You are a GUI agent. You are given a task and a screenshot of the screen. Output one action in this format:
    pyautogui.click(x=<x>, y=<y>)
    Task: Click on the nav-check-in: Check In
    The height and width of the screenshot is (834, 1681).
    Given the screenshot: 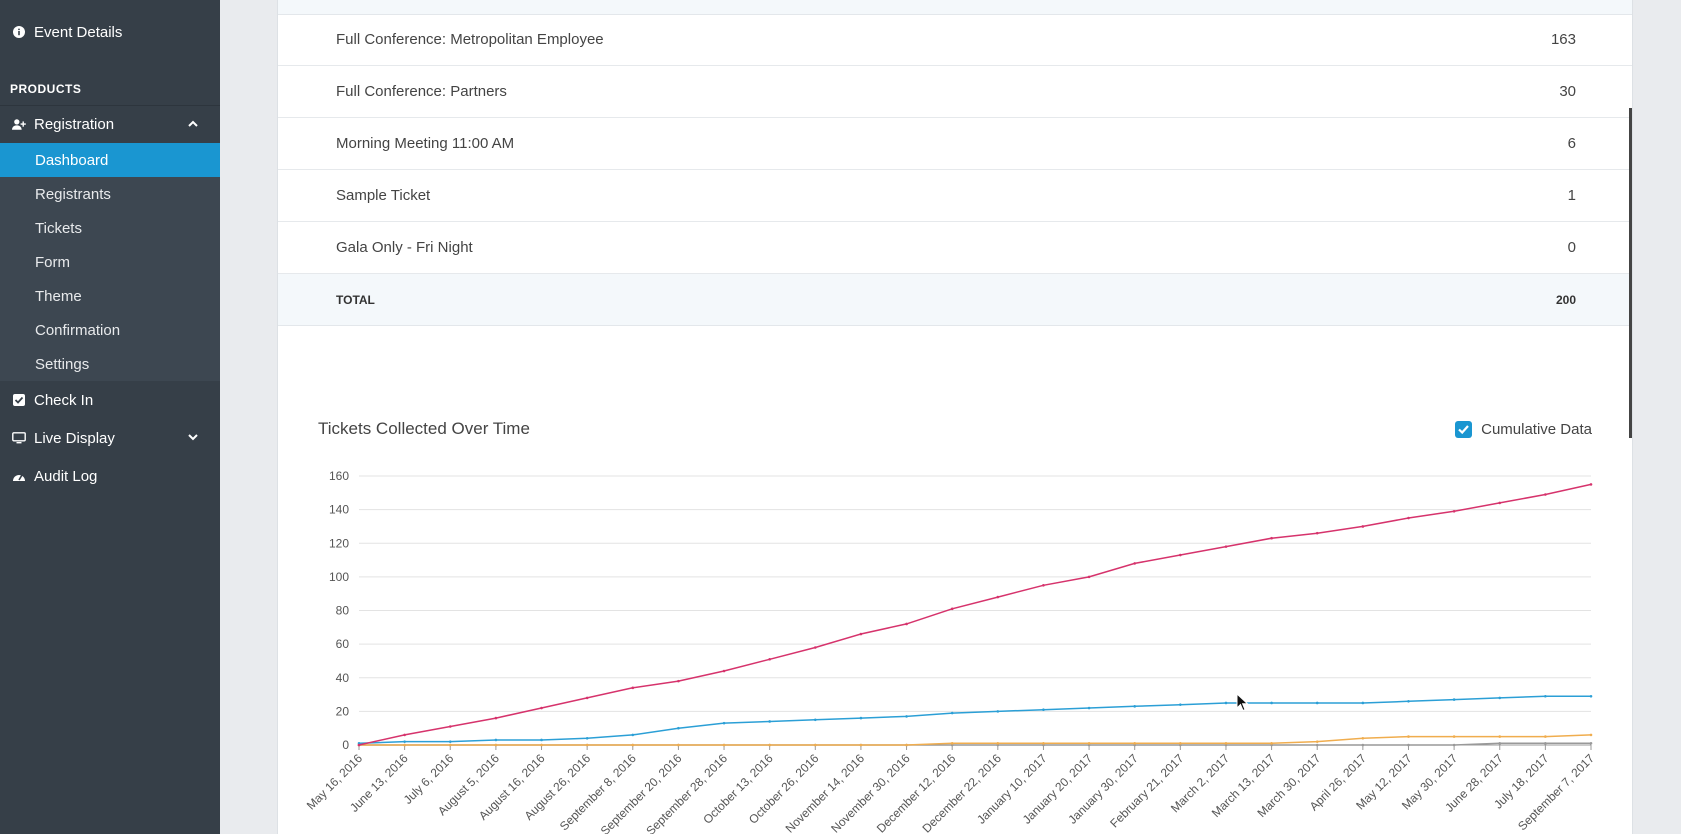 What is the action you would take?
    pyautogui.click(x=110, y=400)
    